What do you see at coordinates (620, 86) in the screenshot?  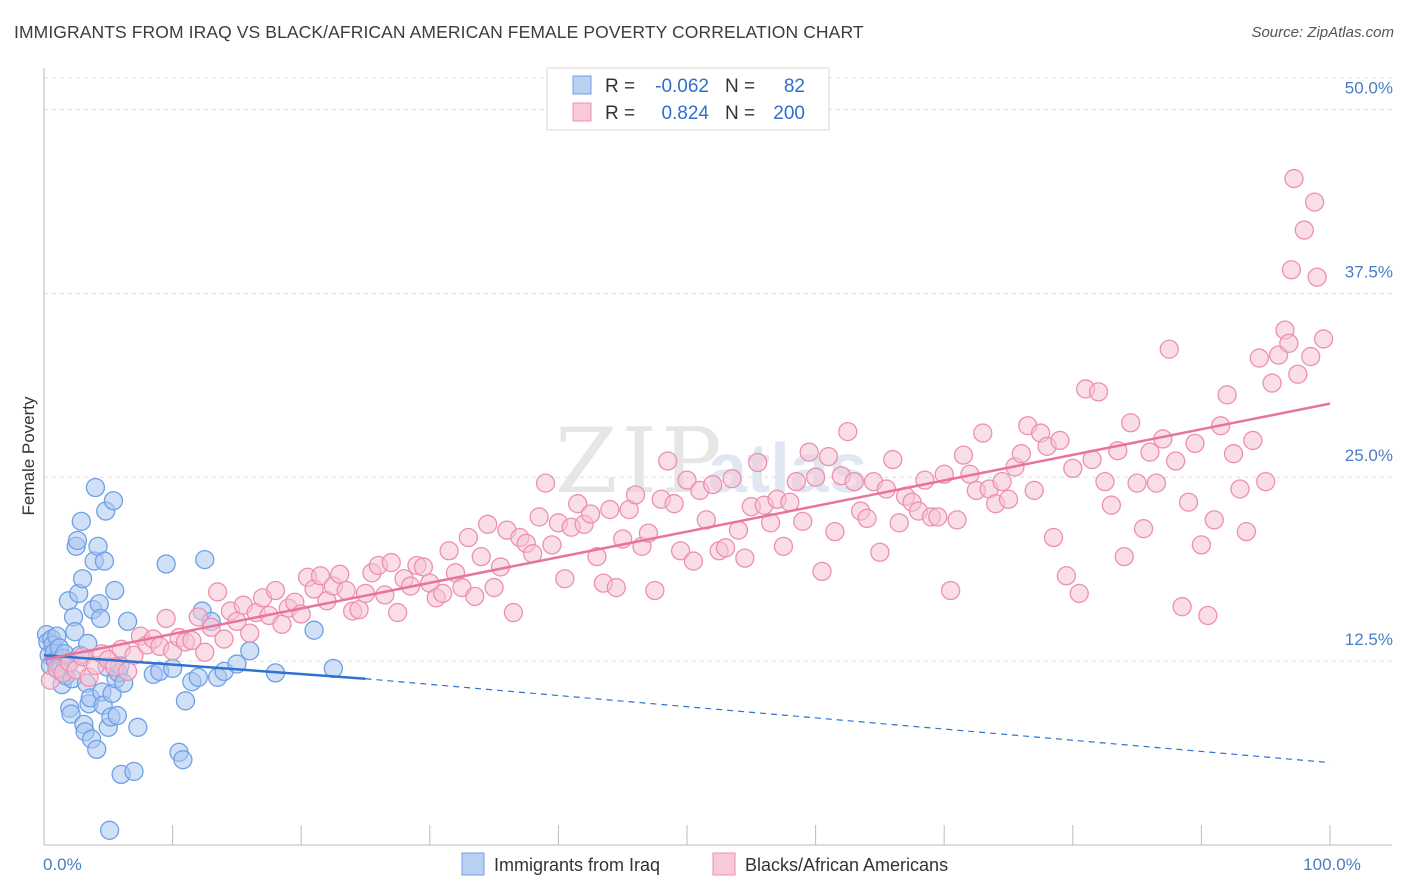 I see `legend-r-label-iraq: R =` at bounding box center [620, 86].